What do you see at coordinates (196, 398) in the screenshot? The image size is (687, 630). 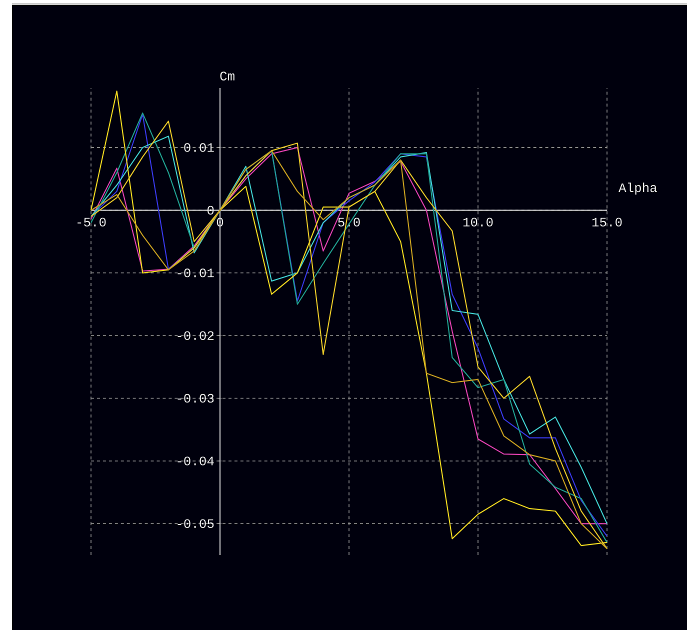 I see `y-tick-label: -0.03` at bounding box center [196, 398].